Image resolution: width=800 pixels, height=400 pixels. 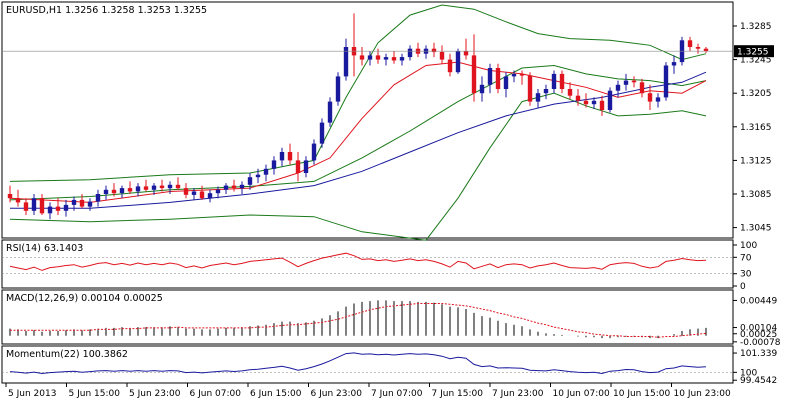 I want to click on macd-panel-frame, so click(x=367, y=317).